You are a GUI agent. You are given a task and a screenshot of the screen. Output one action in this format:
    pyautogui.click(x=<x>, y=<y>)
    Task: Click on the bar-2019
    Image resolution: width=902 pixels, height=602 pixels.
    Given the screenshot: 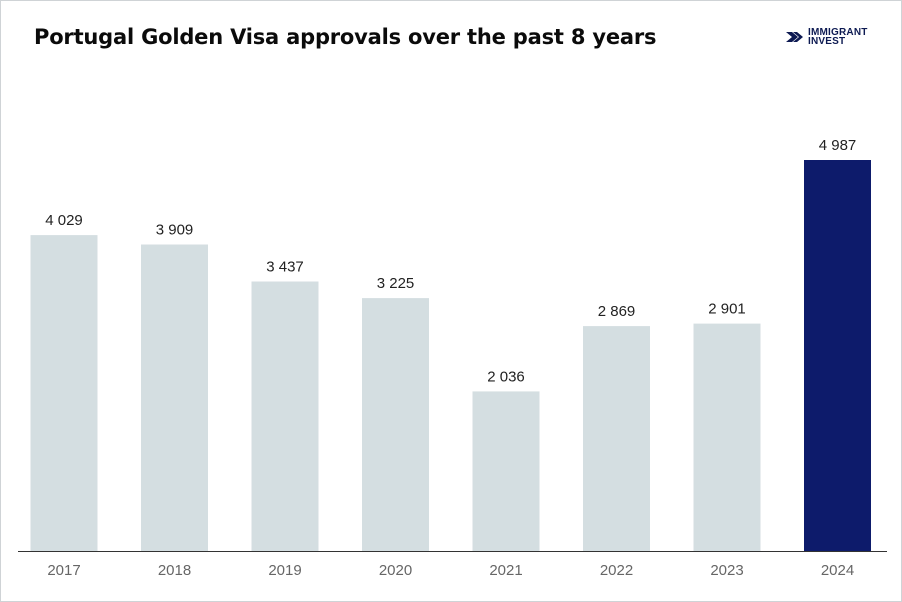 What is the action you would take?
    pyautogui.click(x=285, y=416)
    